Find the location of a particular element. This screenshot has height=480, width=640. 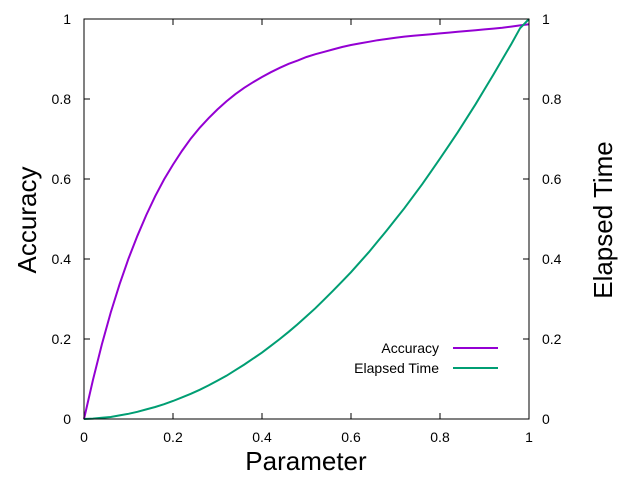

legend-label-accuracy: Accuracy is located at coordinates (410, 348).